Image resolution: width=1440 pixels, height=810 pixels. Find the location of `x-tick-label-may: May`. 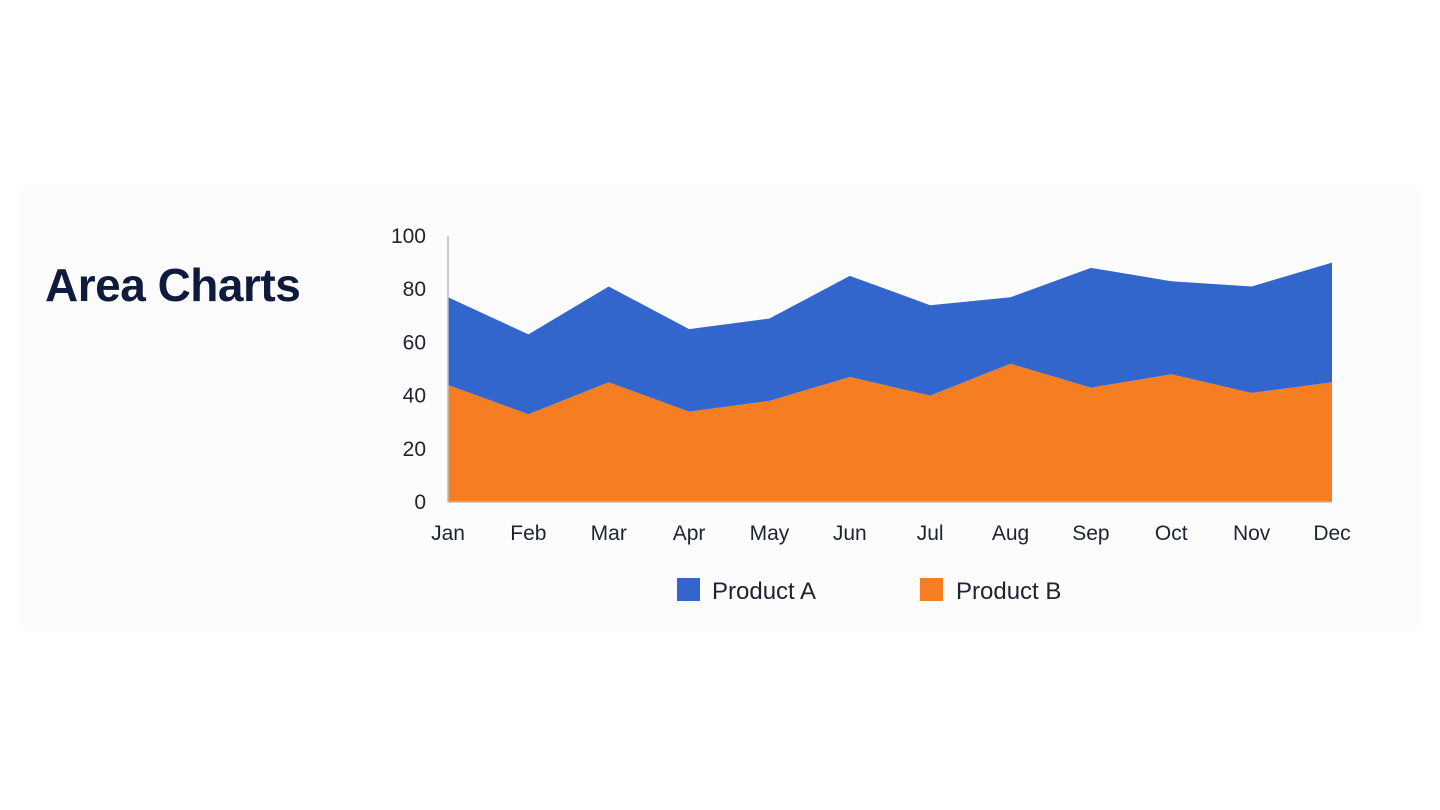

x-tick-label-may: May is located at coordinates (770, 533).